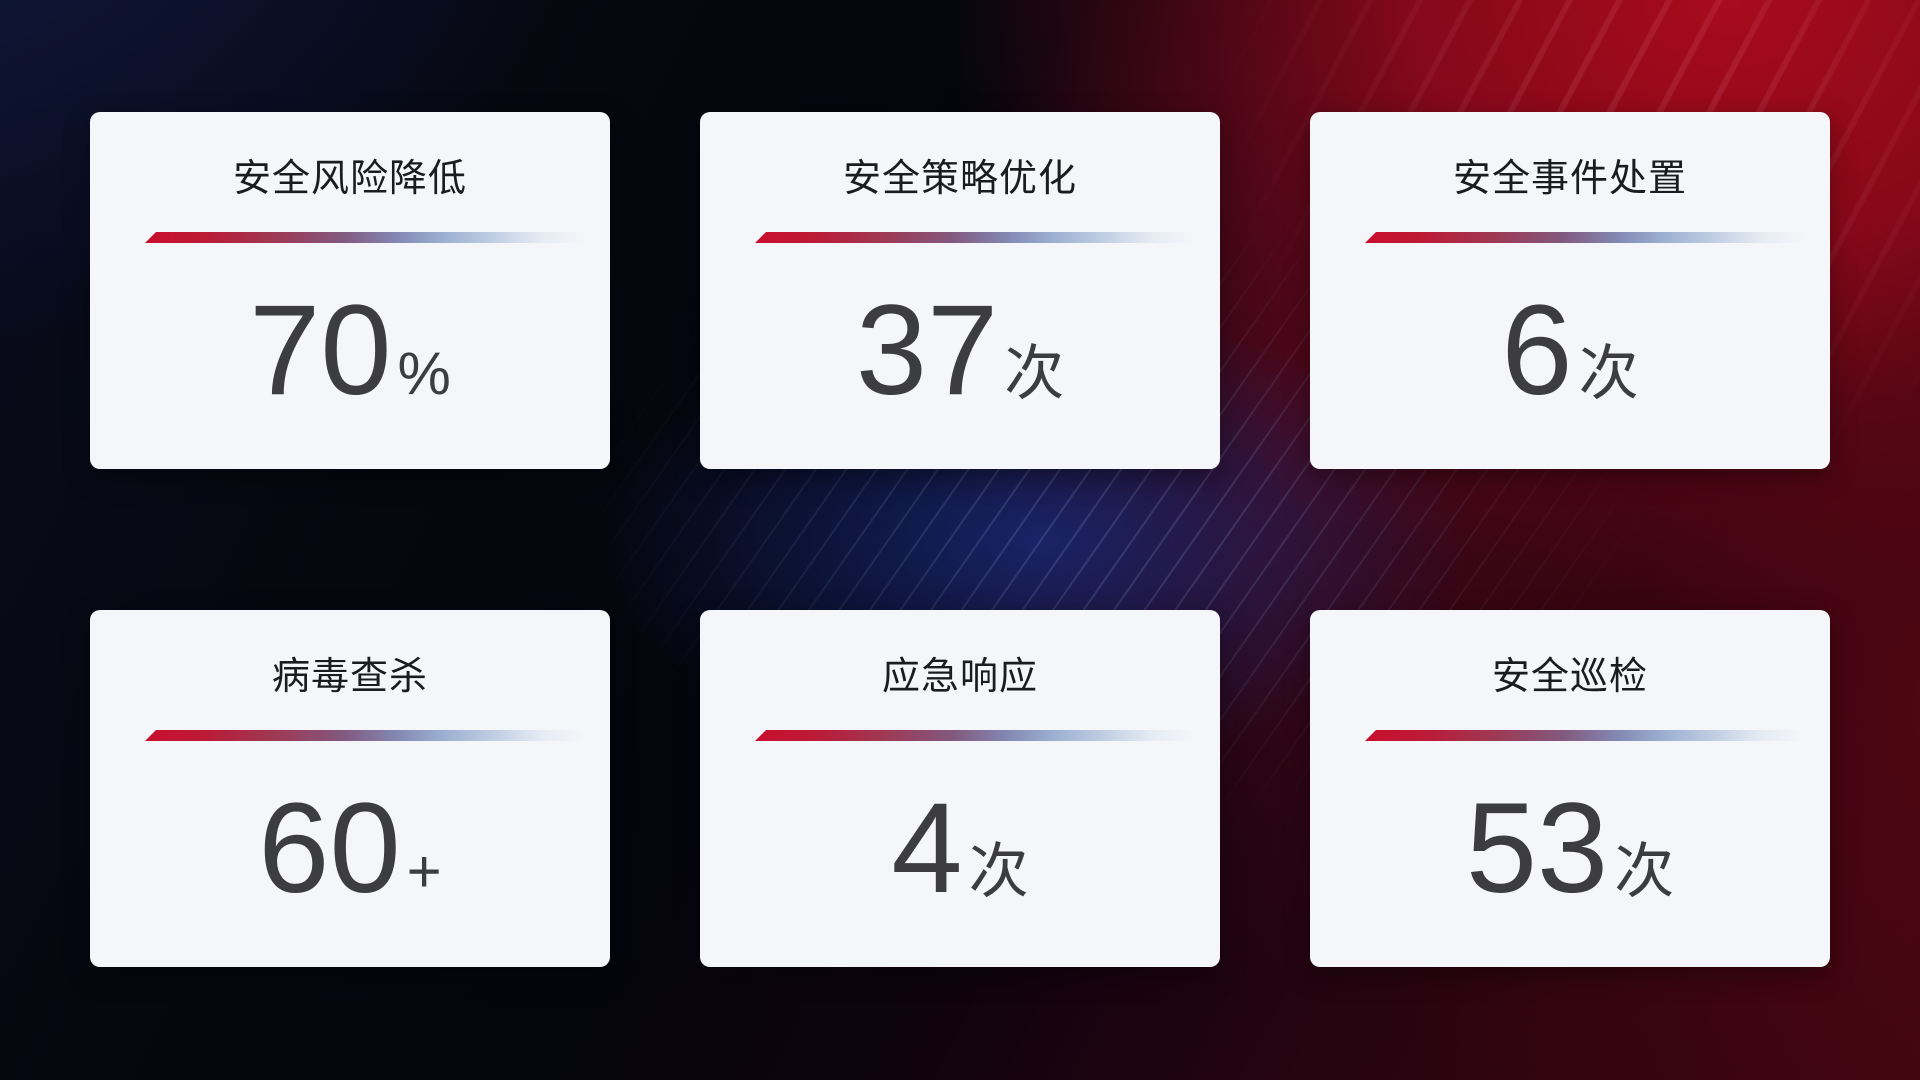  I want to click on stat-value: 70, so click(320, 350).